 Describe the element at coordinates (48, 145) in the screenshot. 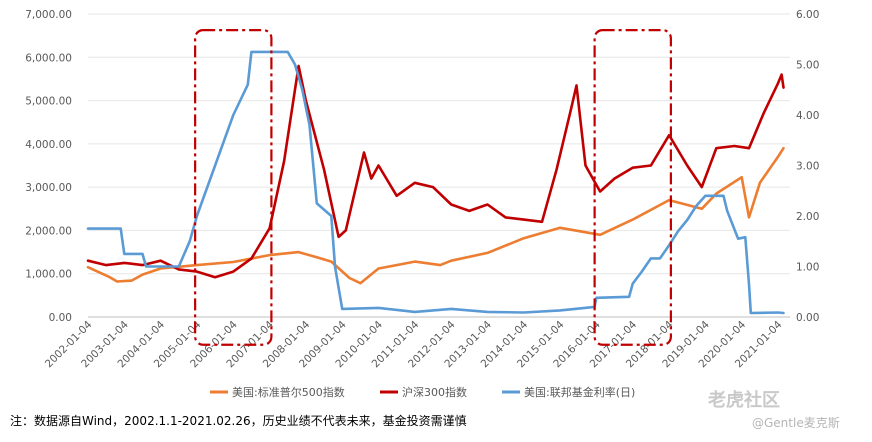

I see `y-left-tick-label: 4,000.00` at that location.